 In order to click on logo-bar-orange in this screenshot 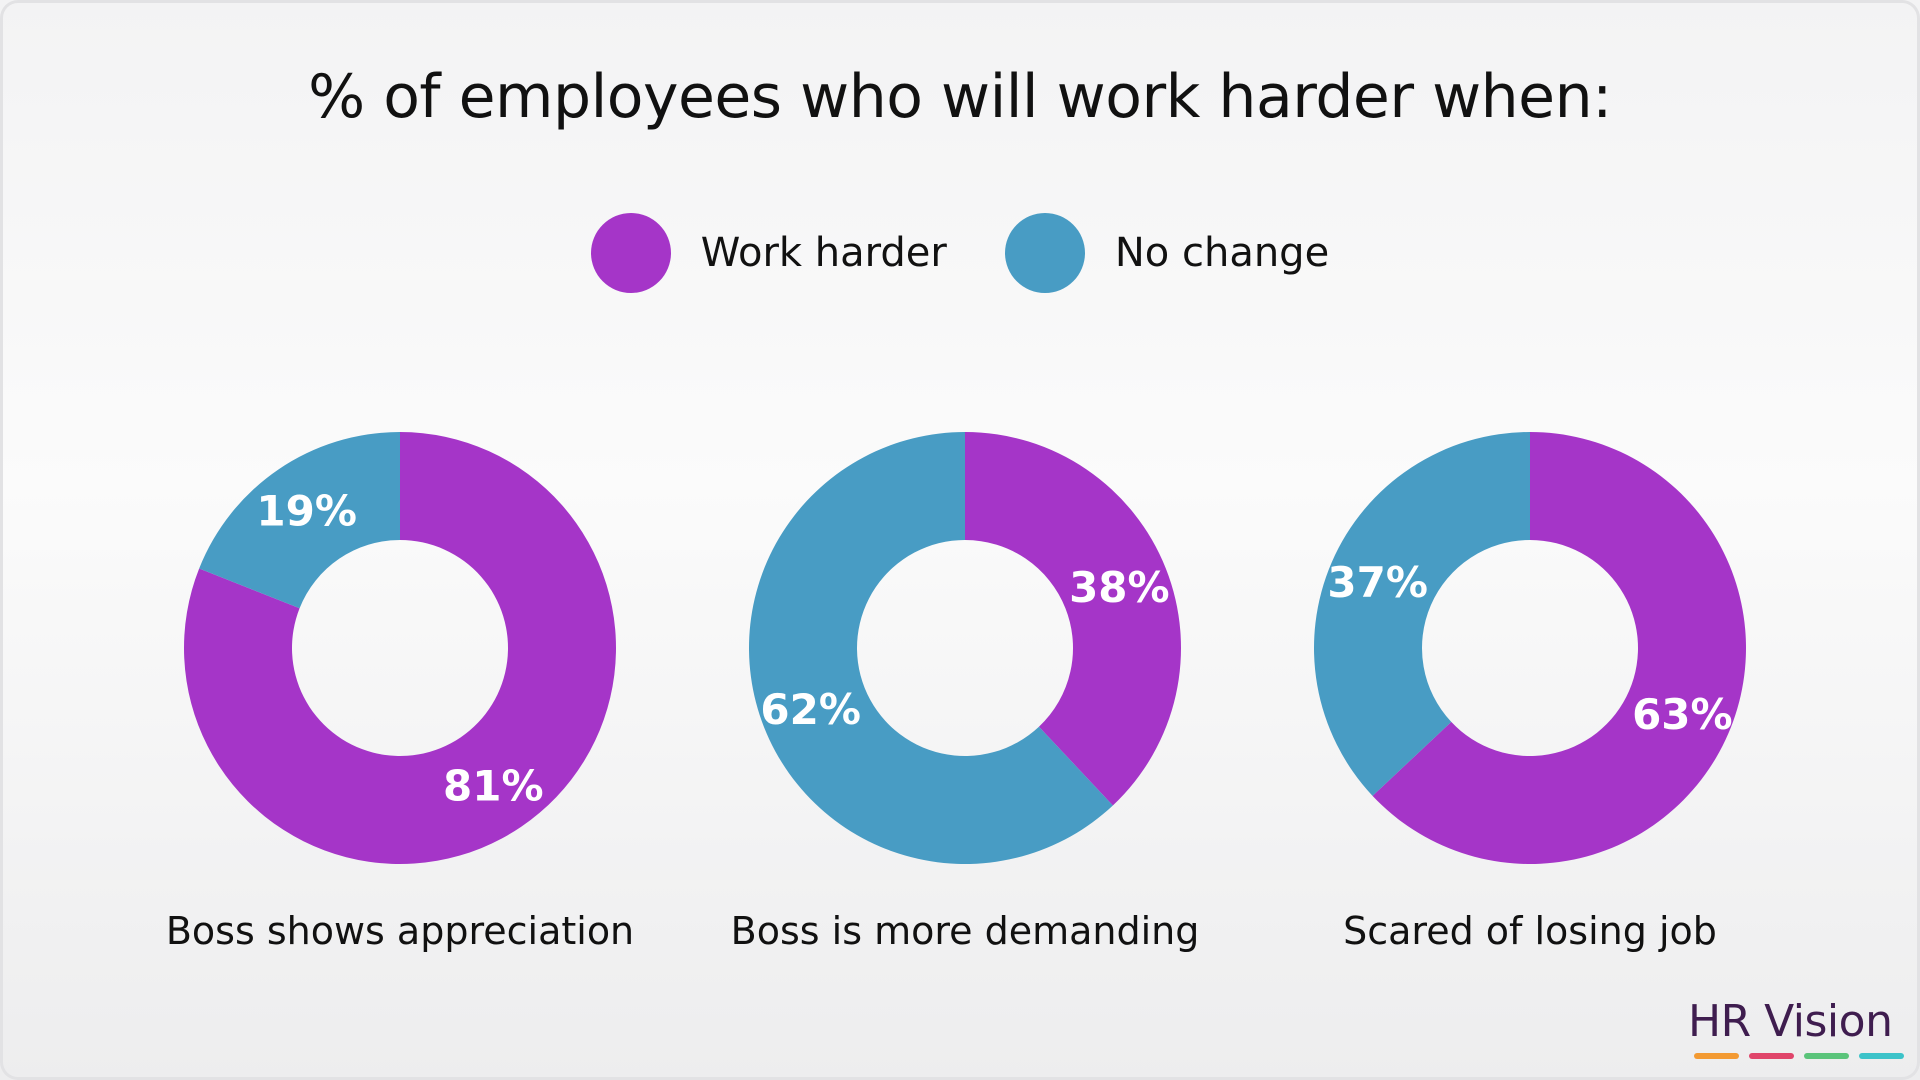, I will do `click(1716, 1056)`.